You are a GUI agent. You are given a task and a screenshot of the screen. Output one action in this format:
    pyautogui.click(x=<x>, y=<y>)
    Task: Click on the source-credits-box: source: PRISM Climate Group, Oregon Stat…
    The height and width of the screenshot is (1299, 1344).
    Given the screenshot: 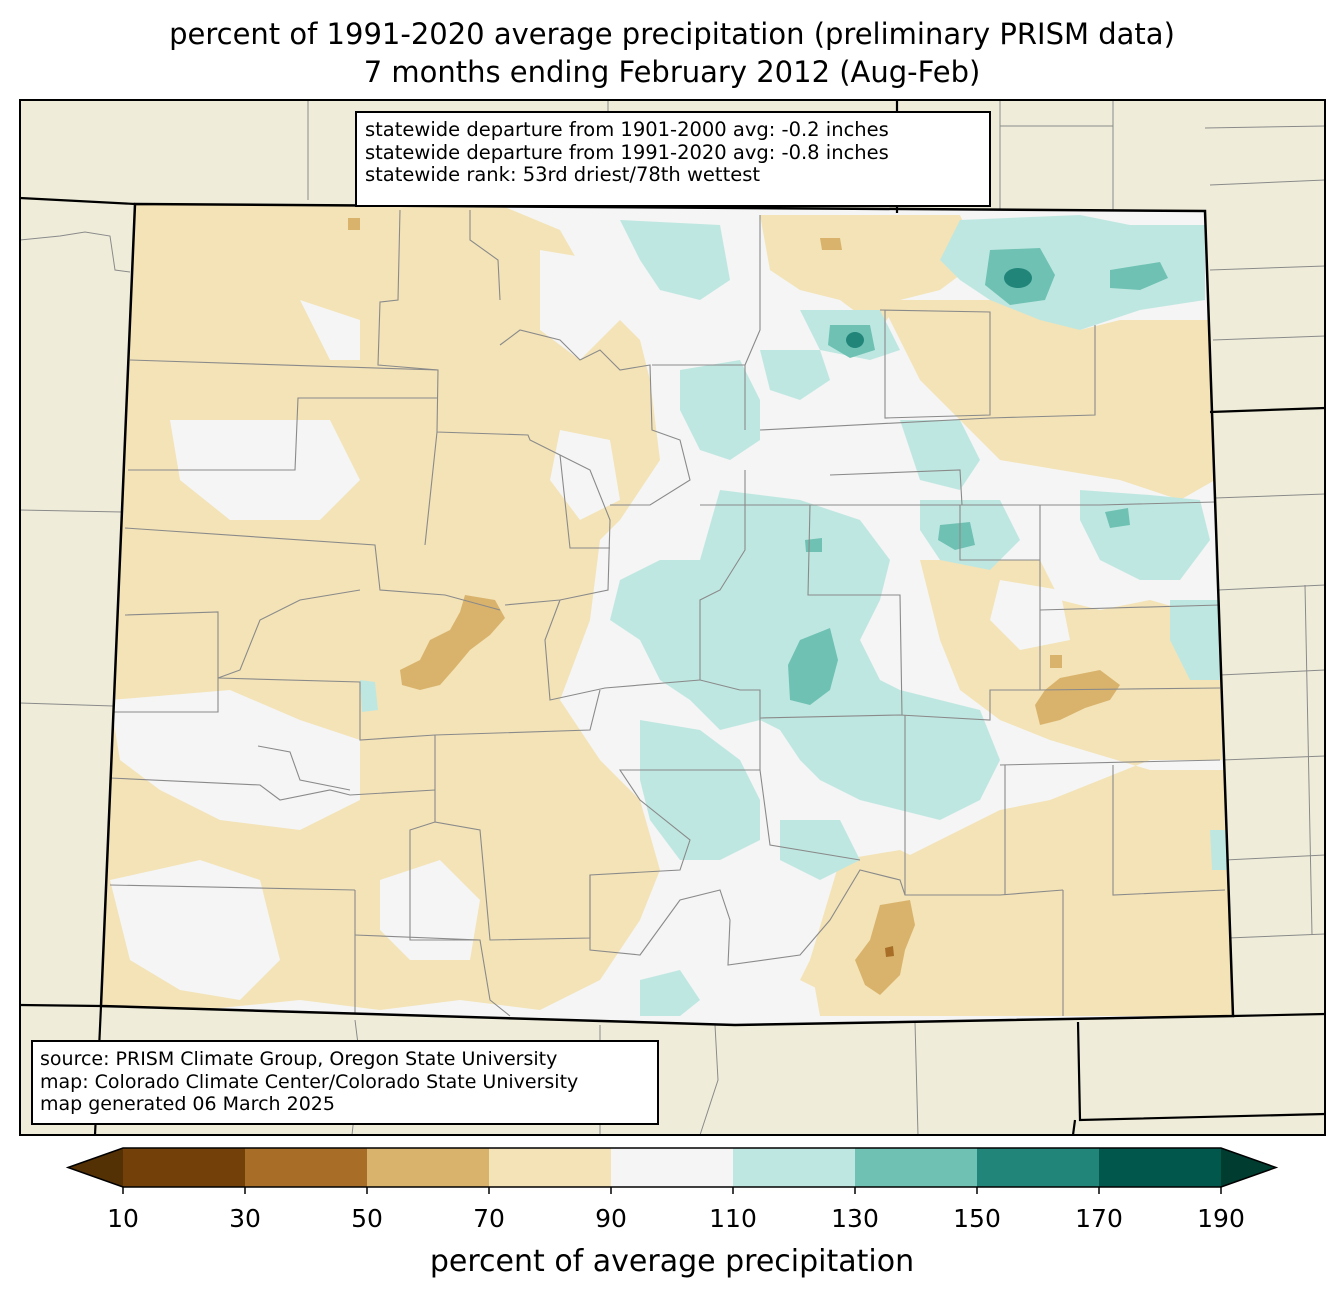 What is the action you would take?
    pyautogui.click(x=345, y=1082)
    